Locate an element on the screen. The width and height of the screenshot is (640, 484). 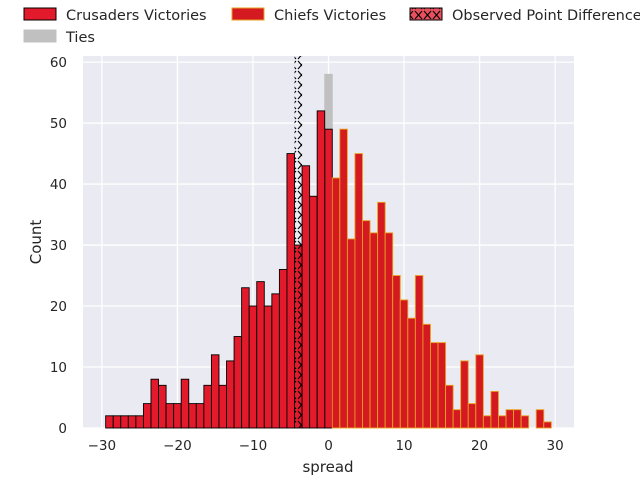
observed-point-difference-bar is located at coordinates (298, 242).